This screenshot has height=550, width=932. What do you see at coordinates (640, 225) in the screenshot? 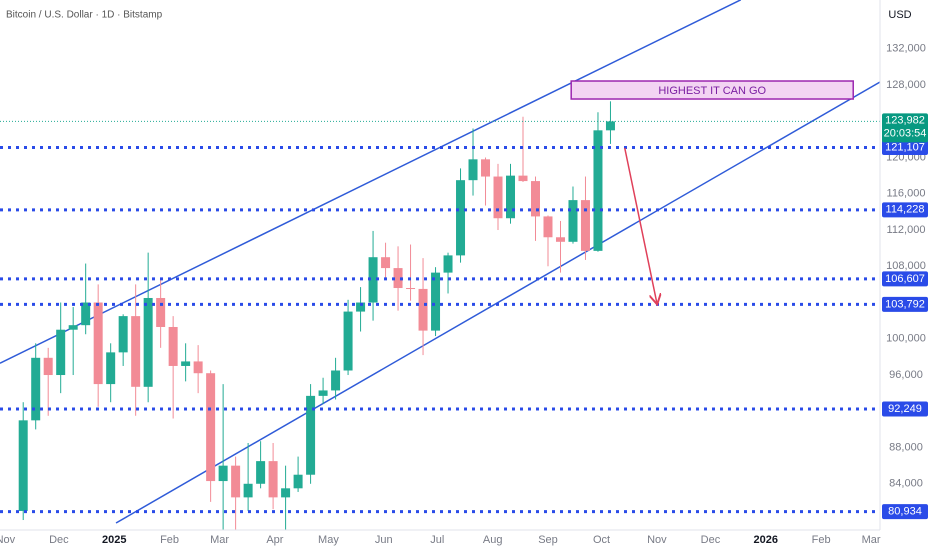
I see `arrow` at bounding box center [640, 225].